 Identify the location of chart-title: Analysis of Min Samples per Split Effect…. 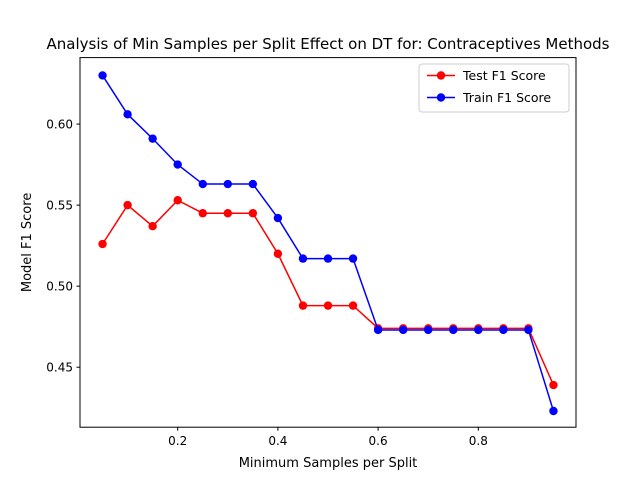
(328, 44).